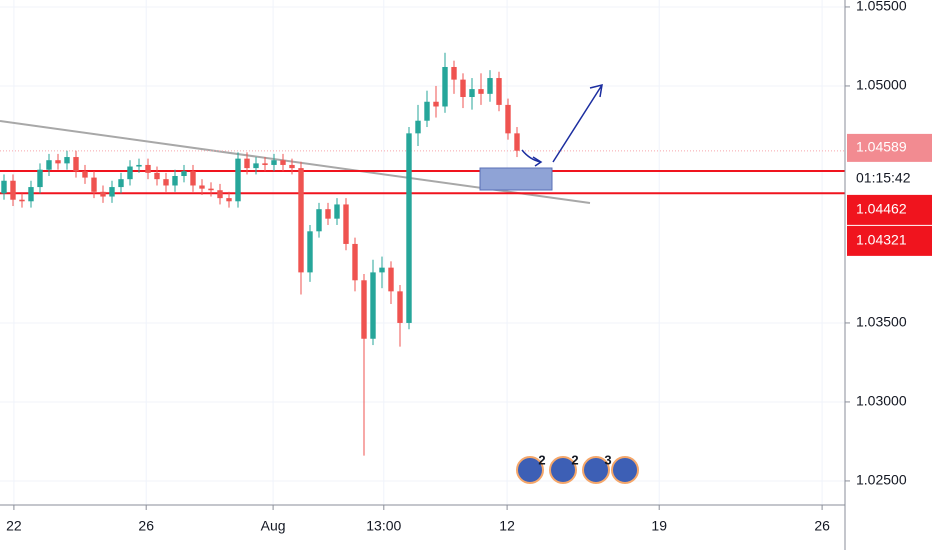  Describe the element at coordinates (383, 526) in the screenshot. I see `x-tick-label: 13:00` at that location.